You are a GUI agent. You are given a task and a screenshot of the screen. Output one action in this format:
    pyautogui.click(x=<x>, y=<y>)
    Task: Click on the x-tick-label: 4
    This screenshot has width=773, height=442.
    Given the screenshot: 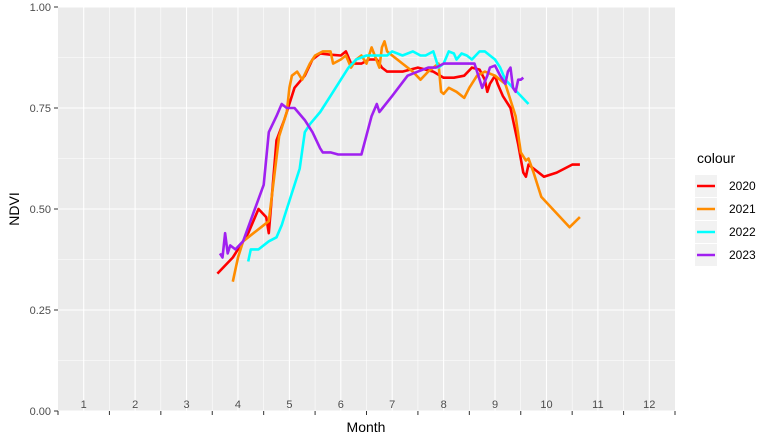 What is the action you would take?
    pyautogui.click(x=238, y=405)
    